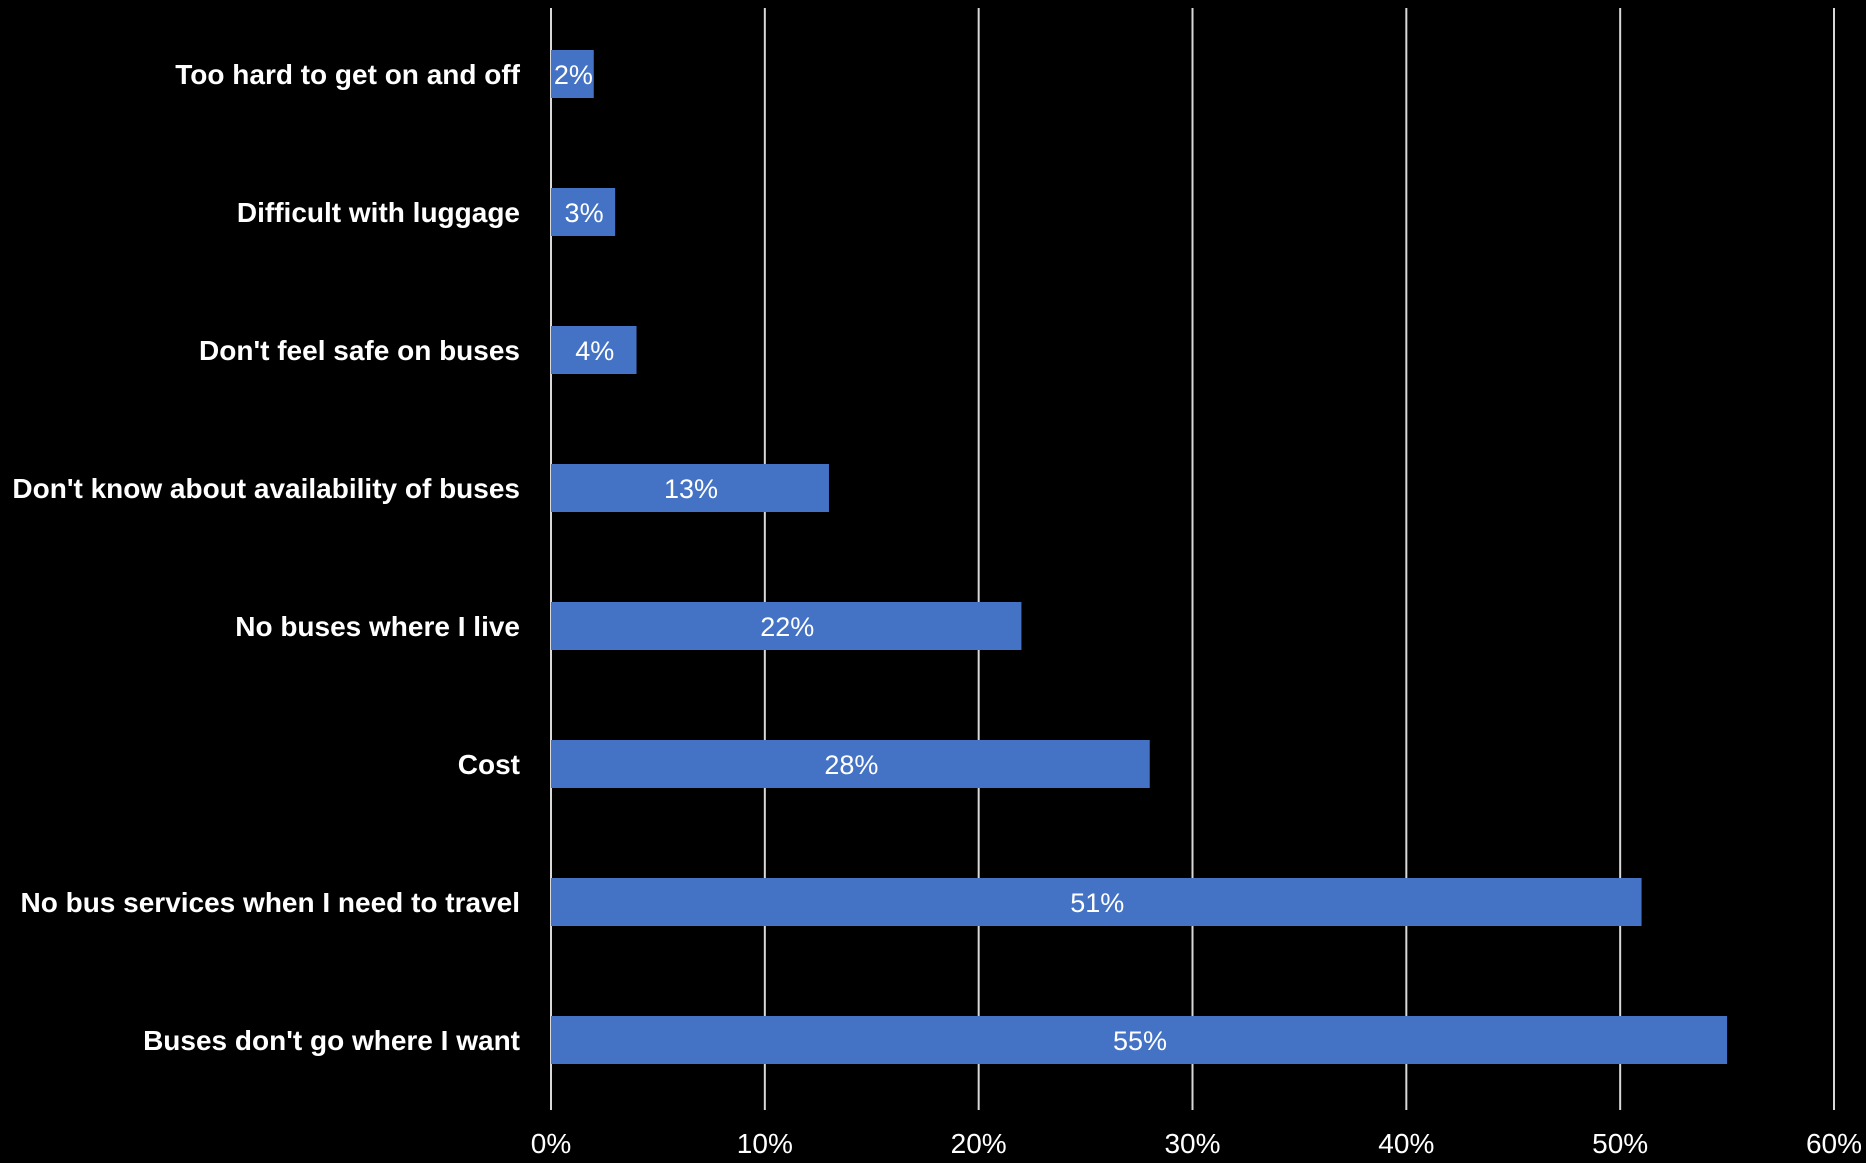  I want to click on x-tick-label: 20%, so click(979, 1143).